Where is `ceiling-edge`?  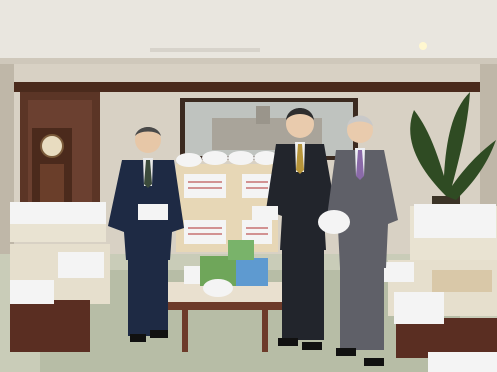
ceiling-edge is located at coordinates (248, 61).